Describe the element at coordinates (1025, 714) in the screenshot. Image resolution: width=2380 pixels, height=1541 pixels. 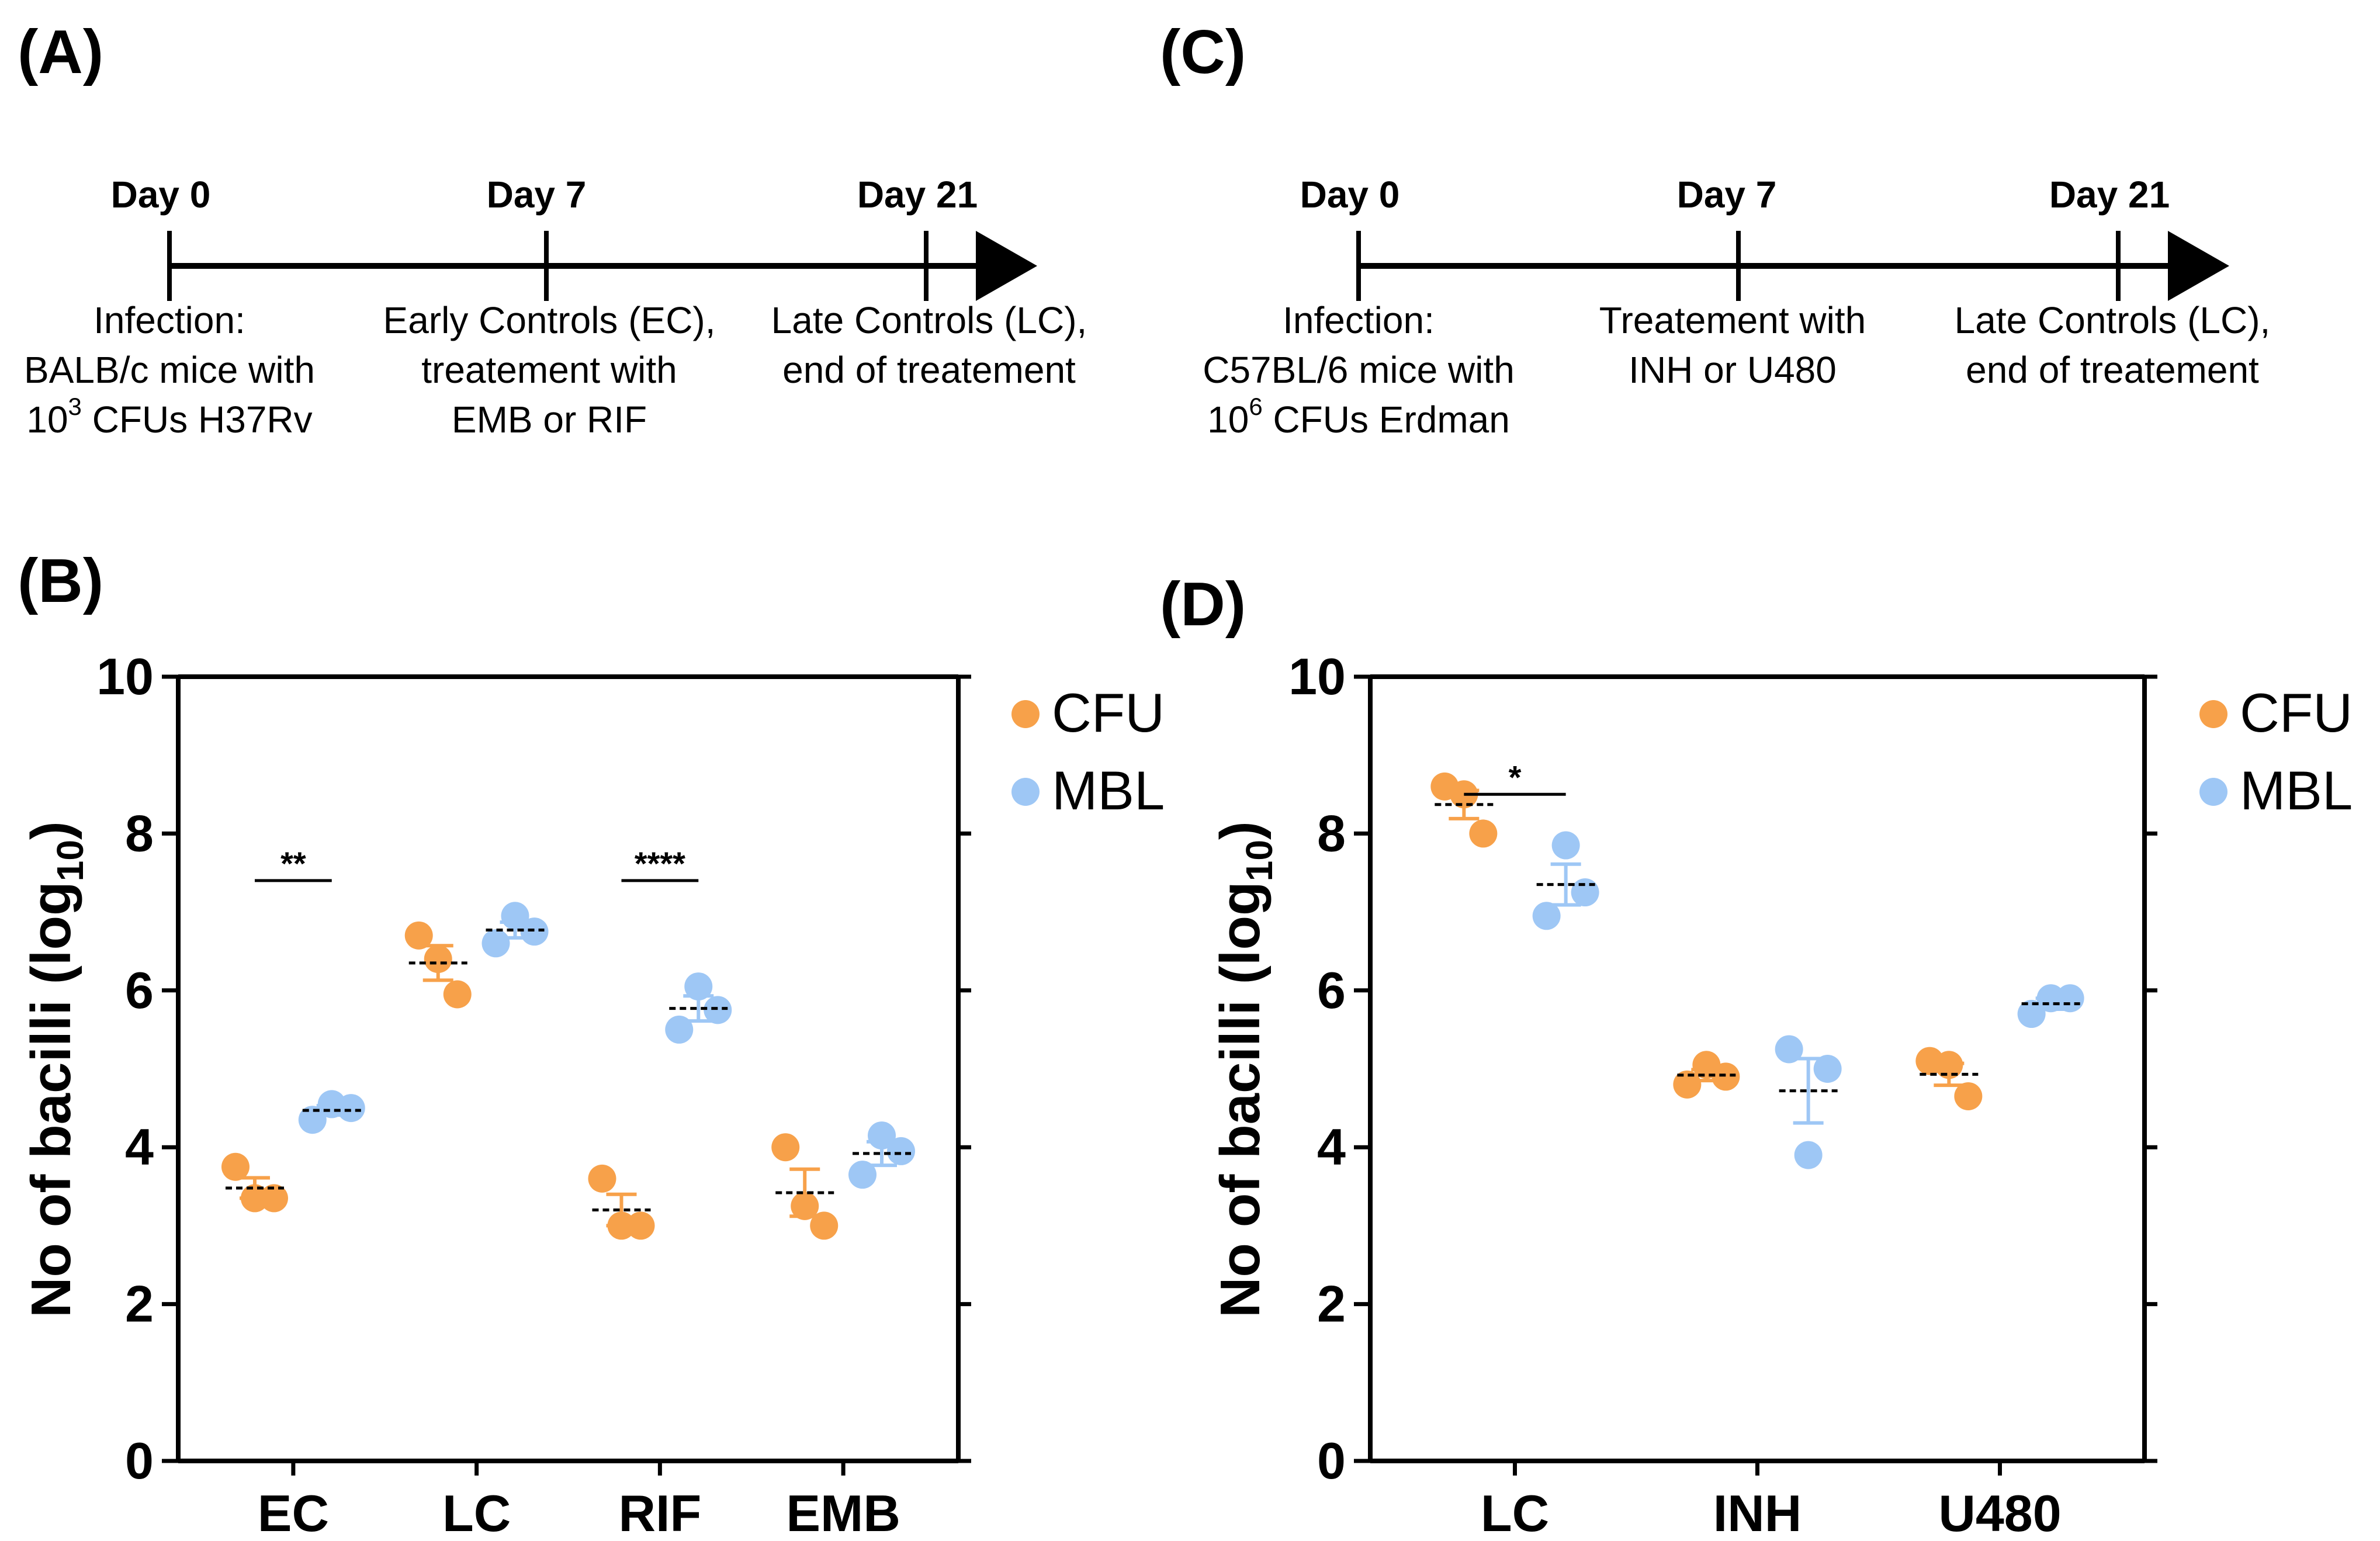
I see `legend-b-cfu-marker` at that location.